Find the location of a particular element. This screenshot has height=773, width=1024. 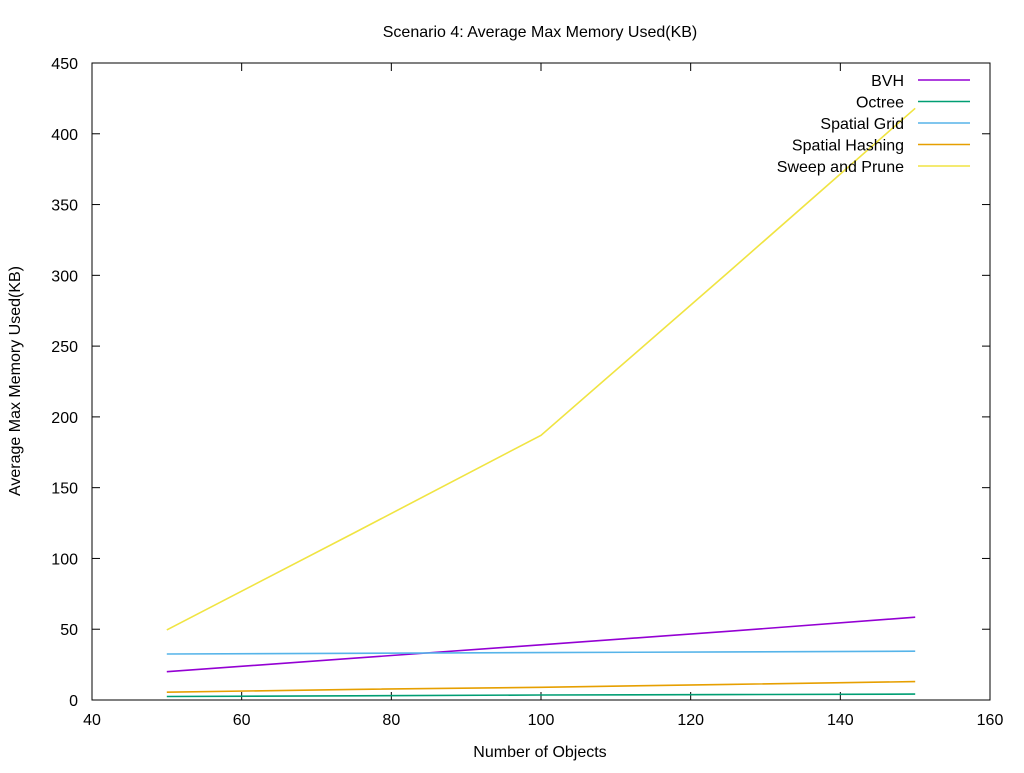

series-line-spatial-grid is located at coordinates (541, 652).